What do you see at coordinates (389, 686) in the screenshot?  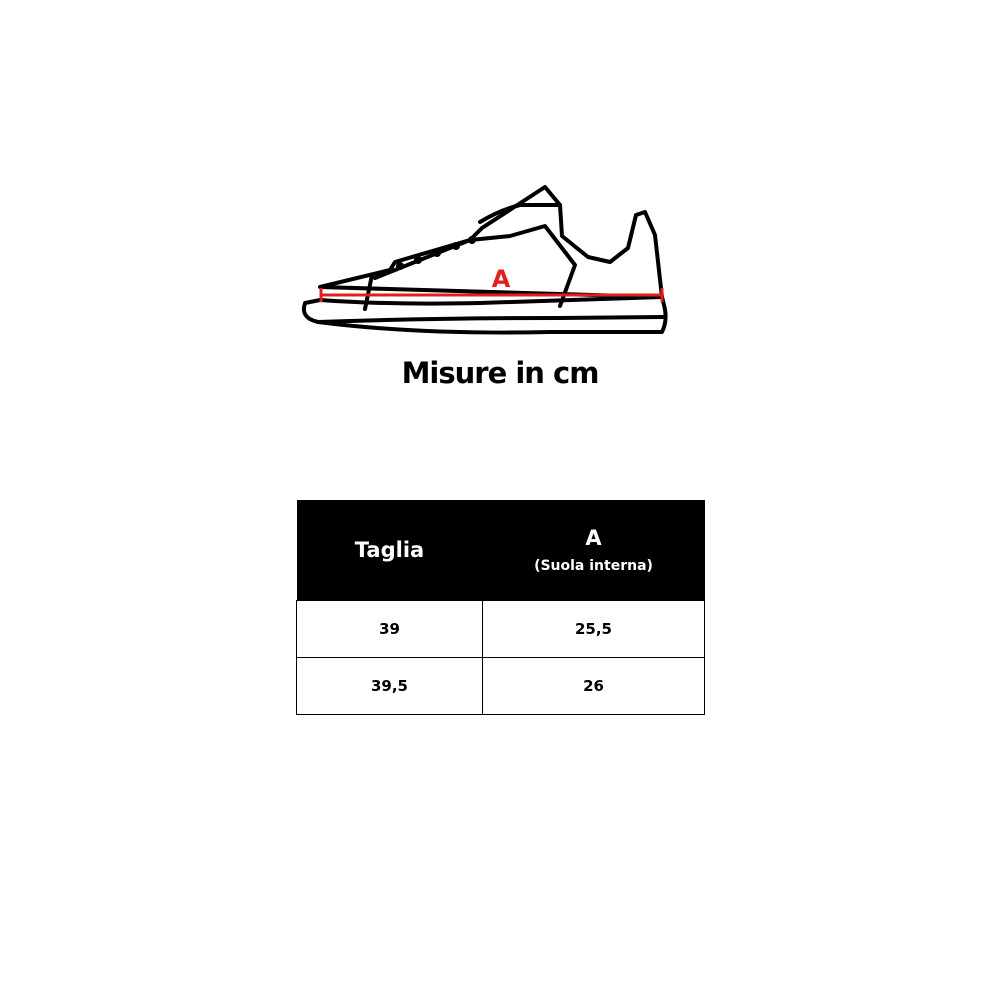 I see `cell-size: 39,5` at bounding box center [389, 686].